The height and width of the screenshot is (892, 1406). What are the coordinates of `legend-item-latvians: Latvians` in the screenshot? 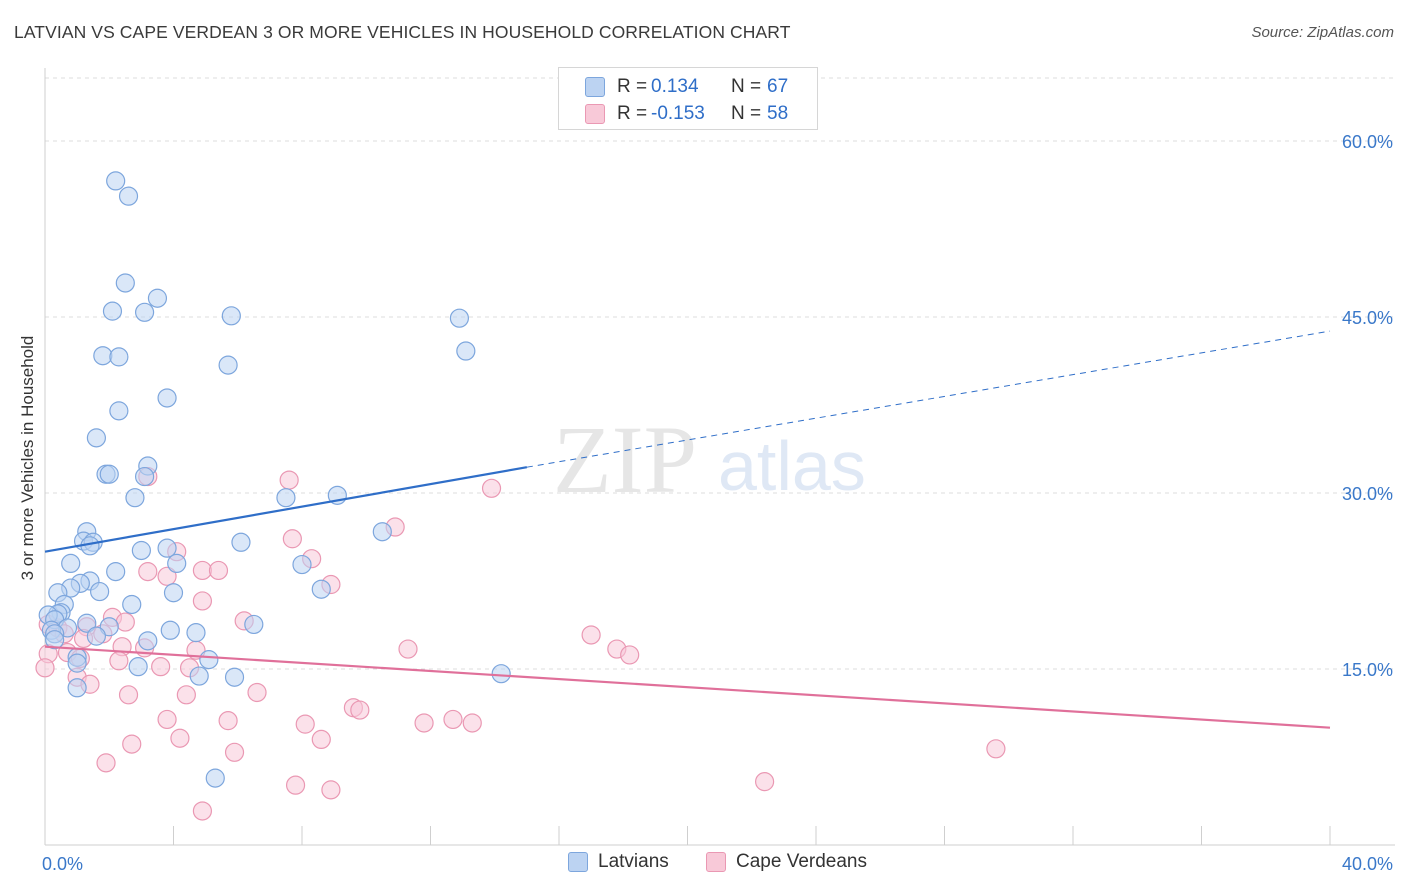 It's located at (618, 862).